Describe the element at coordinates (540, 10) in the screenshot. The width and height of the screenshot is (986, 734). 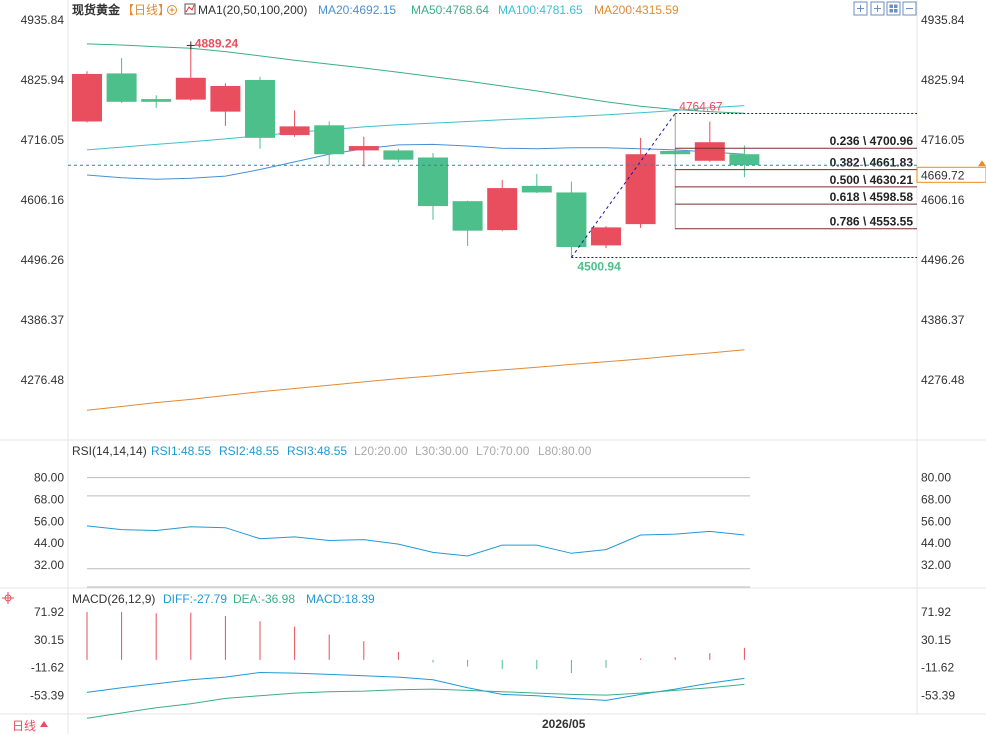
I see `ma100-value: MA100:4781.65` at that location.